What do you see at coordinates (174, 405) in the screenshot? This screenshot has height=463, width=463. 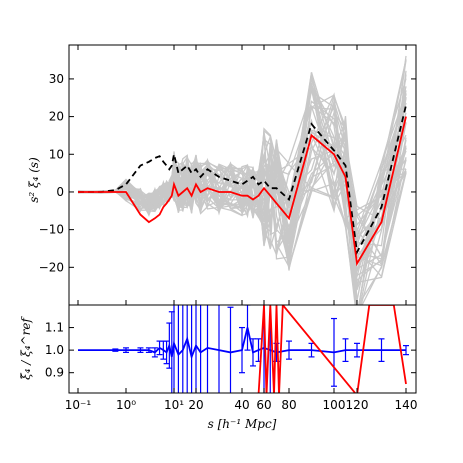 I see `x-tick-label: 10¹` at bounding box center [174, 405].